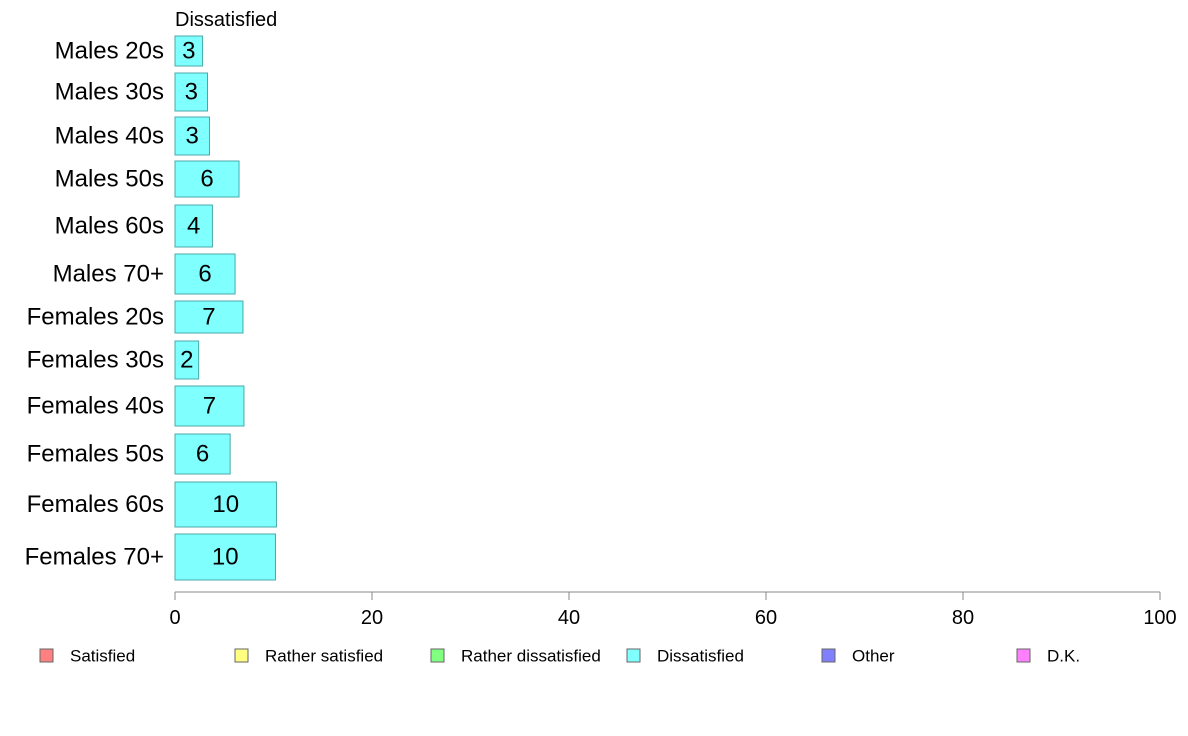 The width and height of the screenshot is (1188, 736). What do you see at coordinates (95, 317) in the screenshot?
I see `category-label: Females 20s` at bounding box center [95, 317].